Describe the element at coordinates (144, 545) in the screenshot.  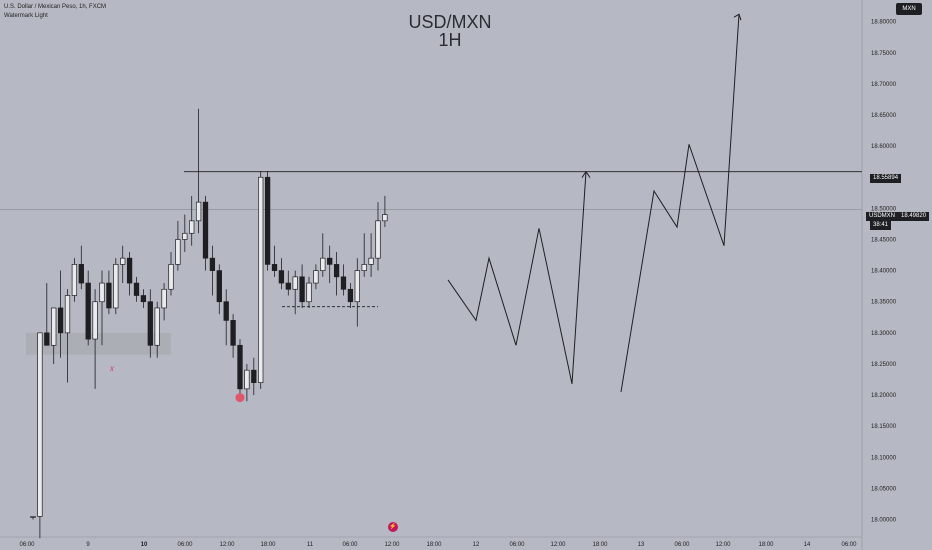
I see `x-tick-label: 10` at that location.